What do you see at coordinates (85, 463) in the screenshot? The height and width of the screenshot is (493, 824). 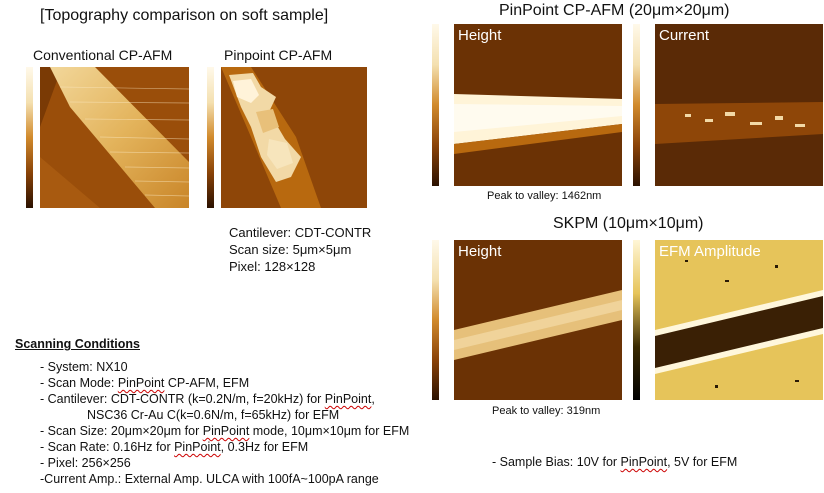 I see `condition-pixel: - Pixel: 256×256` at bounding box center [85, 463].